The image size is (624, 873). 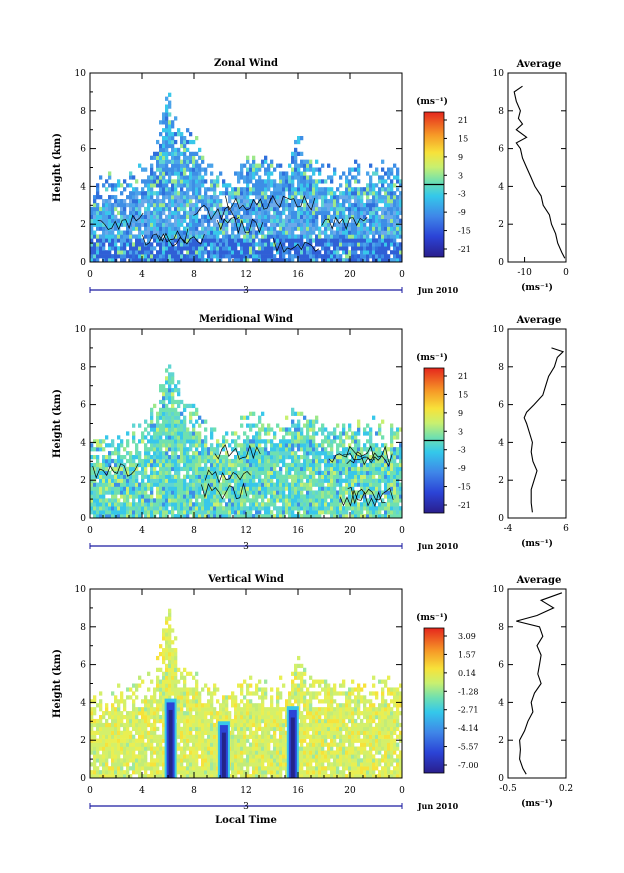 What do you see at coordinates (246, 820) in the screenshot?
I see `x-axis-label: Local Time` at bounding box center [246, 820].